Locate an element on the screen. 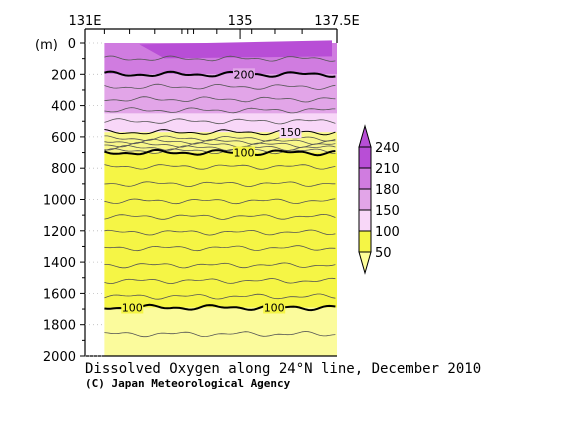  y-tick-label: 0 is located at coordinates (72, 44).